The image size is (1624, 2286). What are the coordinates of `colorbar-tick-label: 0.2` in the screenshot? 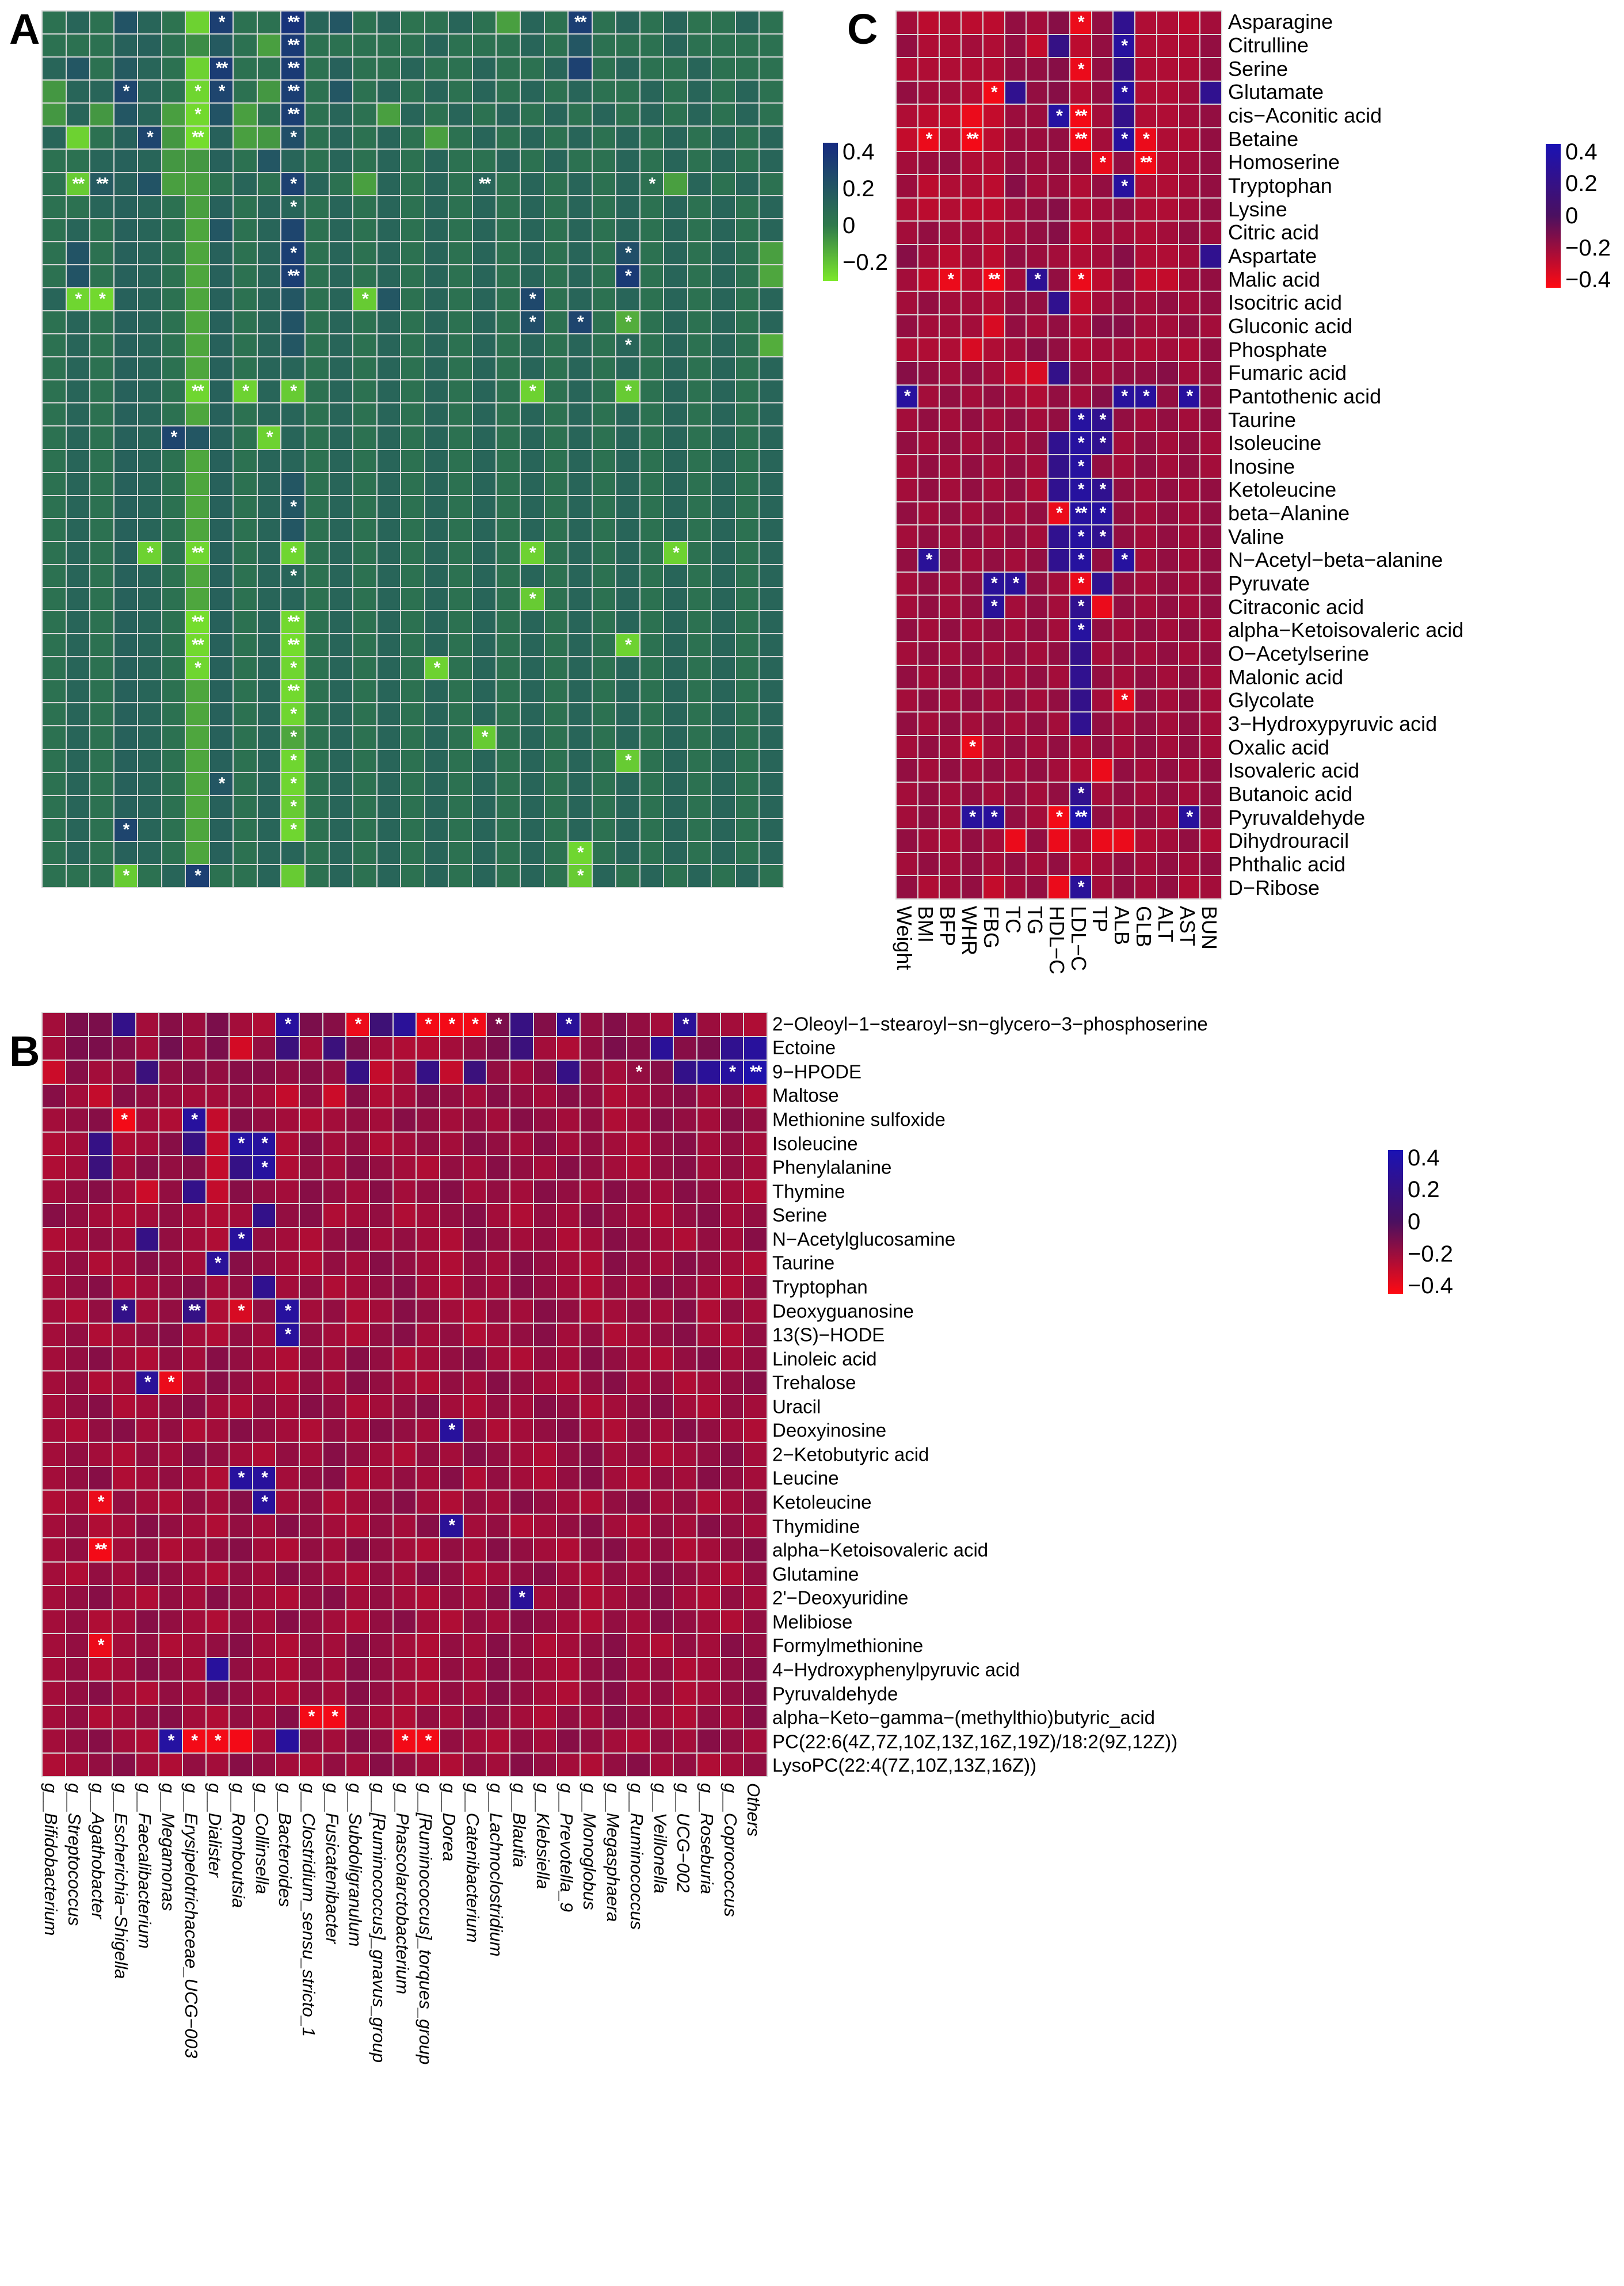 It's located at (1424, 1190).